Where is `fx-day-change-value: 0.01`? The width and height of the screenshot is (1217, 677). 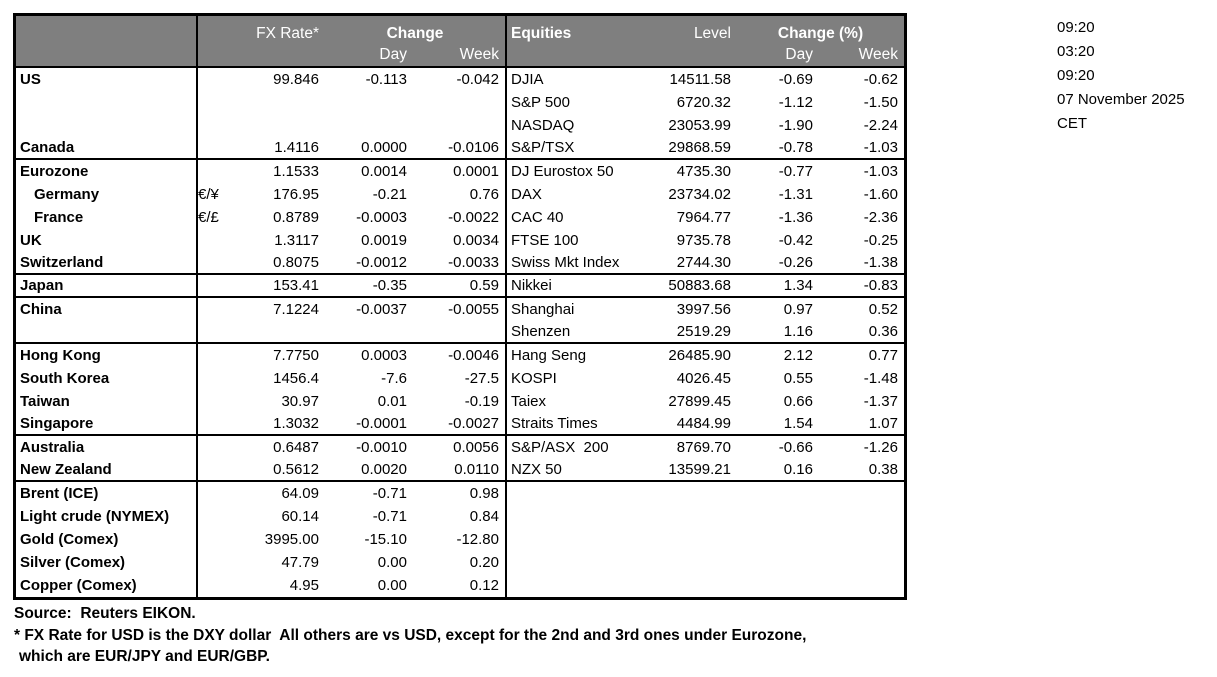
fx-day-change-value: 0.01 is located at coordinates (392, 401).